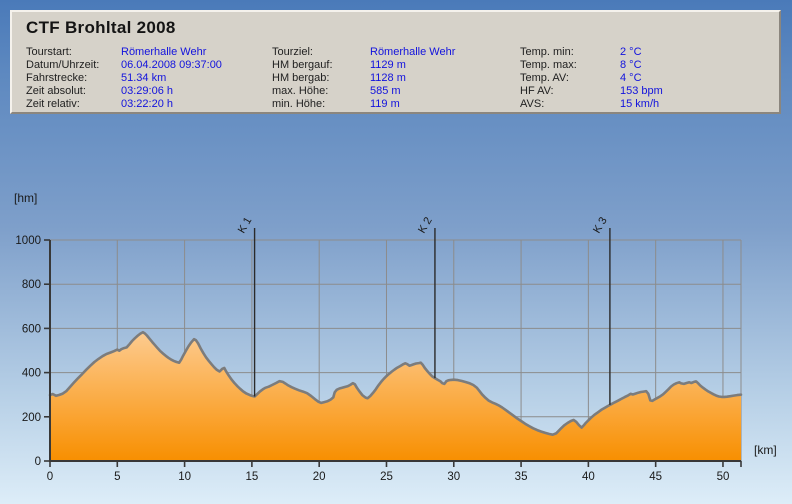 This screenshot has width=792, height=504. Describe the element at coordinates (548, 65) in the screenshot. I see `temp-max-label: Temp. max:` at that location.